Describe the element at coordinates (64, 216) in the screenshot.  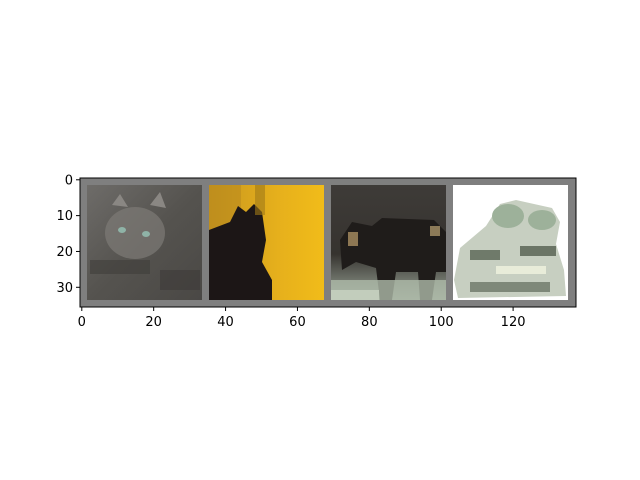
I see `y-tick-label: 10` at that location.